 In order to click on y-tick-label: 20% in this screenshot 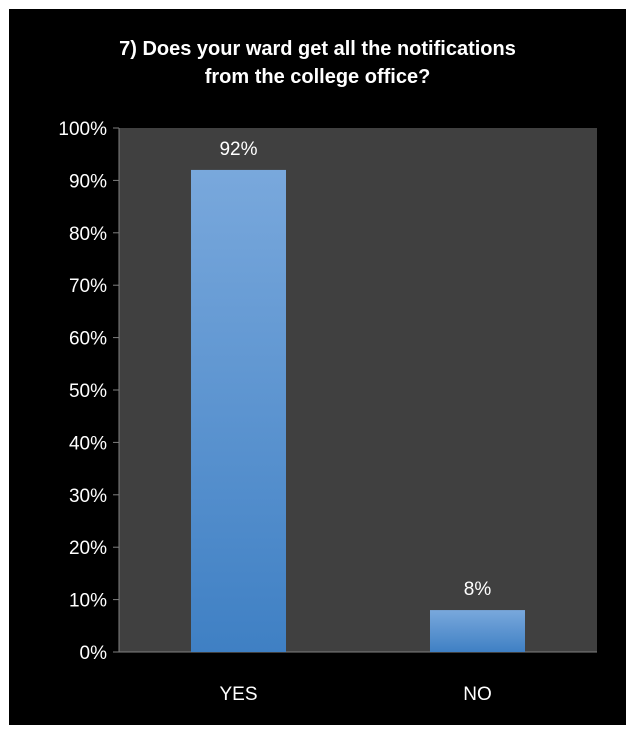, I will do `click(88, 548)`.